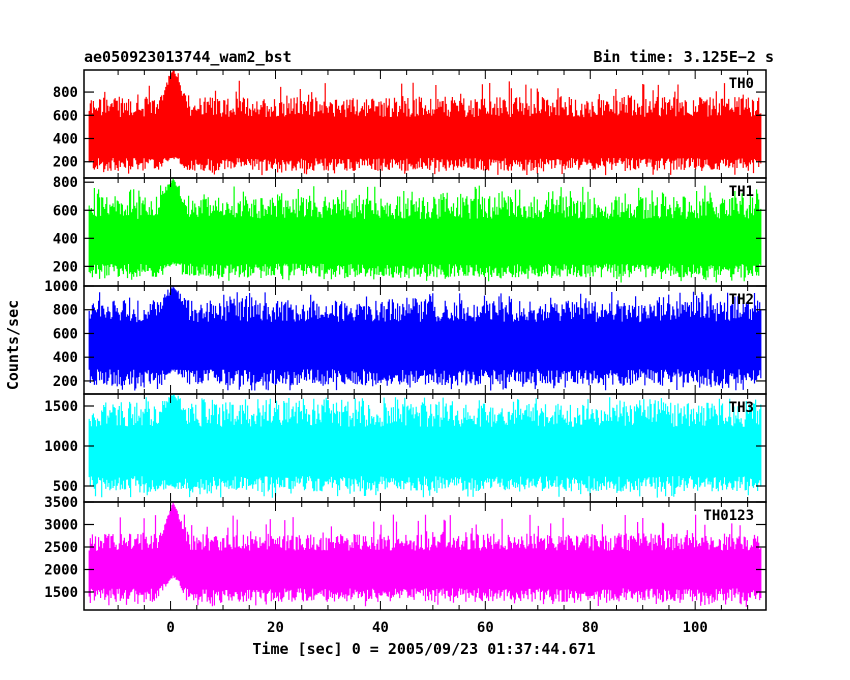  Describe the element at coordinates (275, 628) in the screenshot. I see `x-tick-label: 20` at that location.